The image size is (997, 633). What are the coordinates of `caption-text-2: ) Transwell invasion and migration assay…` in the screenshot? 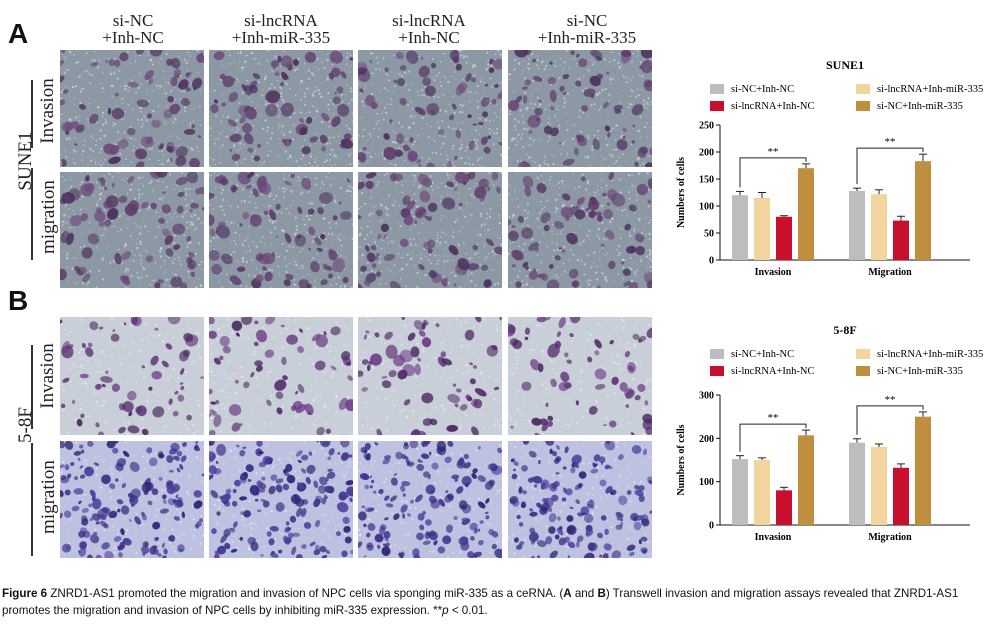 It's located at (480, 602).